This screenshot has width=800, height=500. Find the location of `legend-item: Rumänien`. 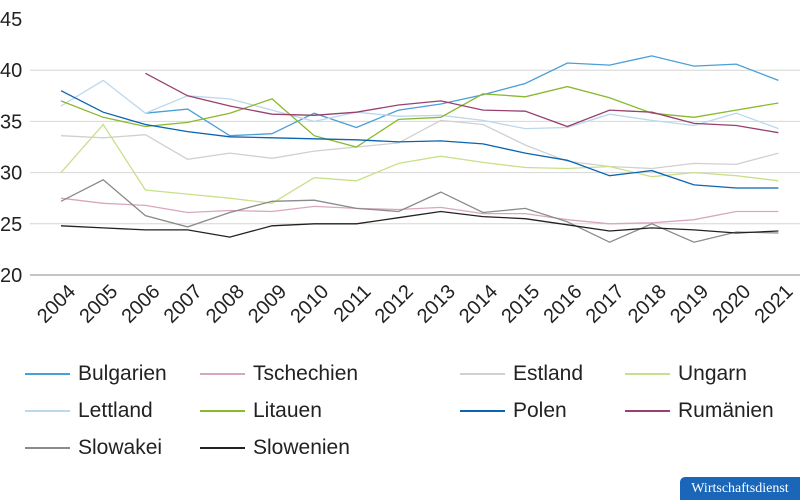

legend-item: Rumänien is located at coordinates (699, 411).